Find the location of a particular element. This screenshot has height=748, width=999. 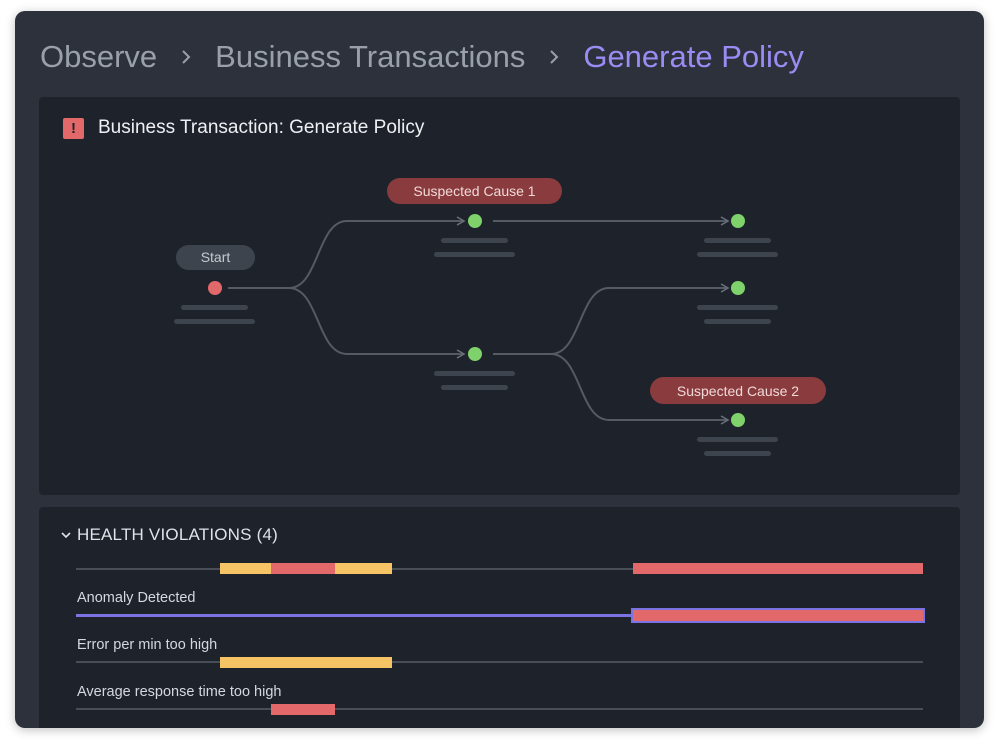

panel-header: ! Business Transaction: Generate Policy is located at coordinates (243, 128).